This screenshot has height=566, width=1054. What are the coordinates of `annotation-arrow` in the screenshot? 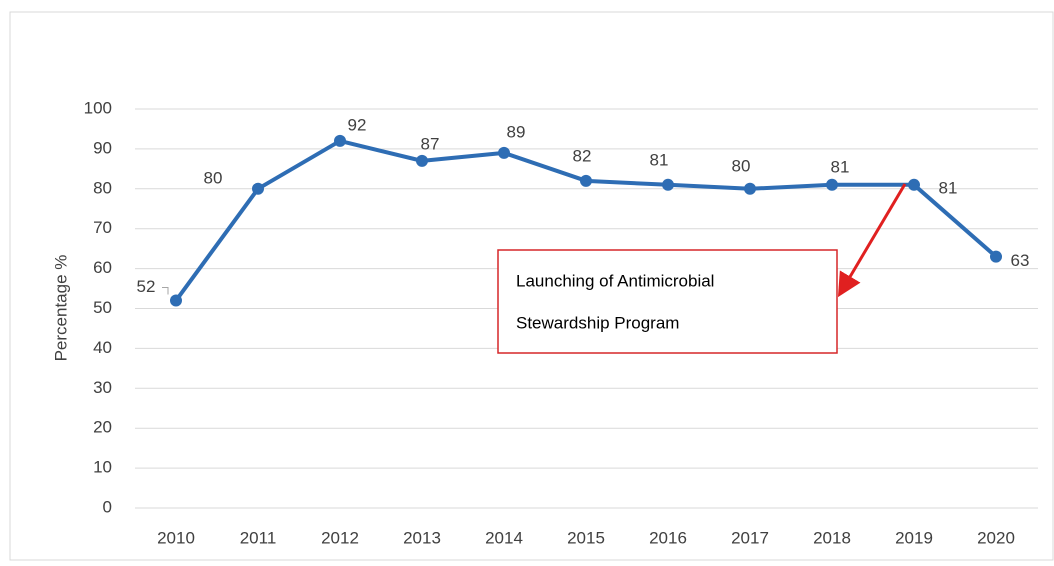 It's located at (872, 240).